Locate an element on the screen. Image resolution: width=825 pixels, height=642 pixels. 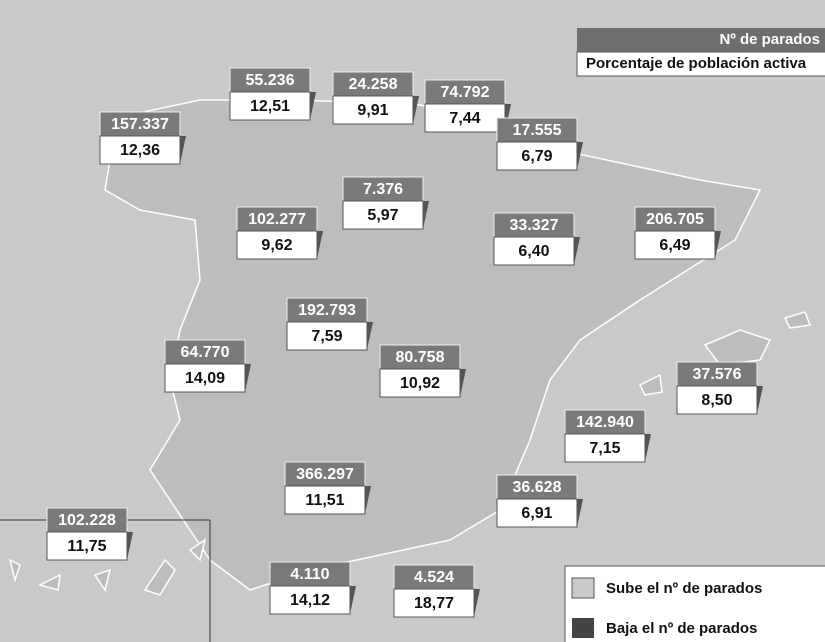
canarias is located at coordinates (107, 567).